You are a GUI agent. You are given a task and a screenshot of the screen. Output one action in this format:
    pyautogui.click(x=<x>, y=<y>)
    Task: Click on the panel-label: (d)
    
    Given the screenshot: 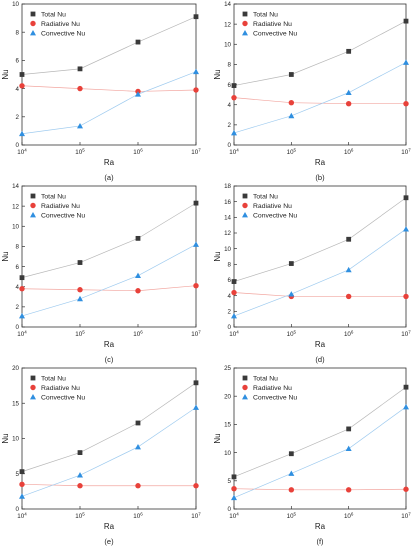 What is the action you would take?
    pyautogui.click(x=320, y=359)
    